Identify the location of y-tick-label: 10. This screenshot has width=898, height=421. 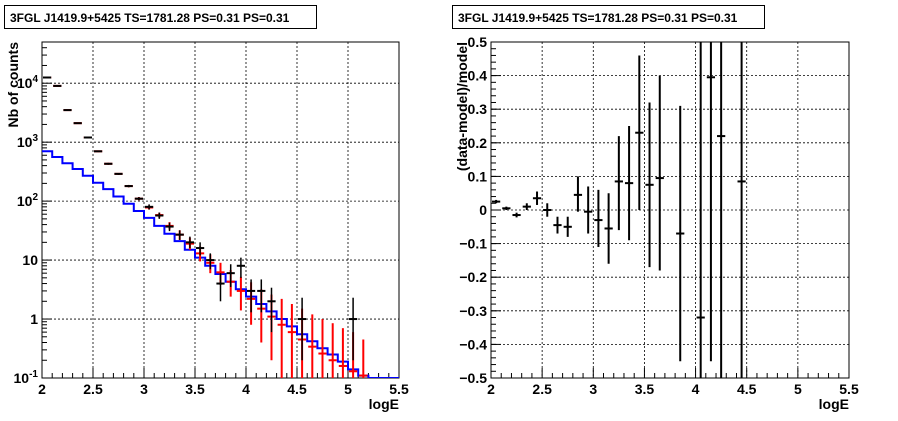
(30, 260).